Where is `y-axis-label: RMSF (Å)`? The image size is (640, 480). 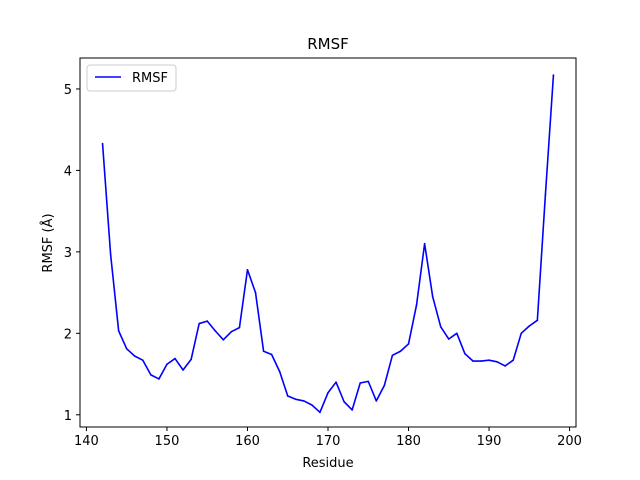
y-axis-label: RMSF (Å) is located at coordinates (48, 242).